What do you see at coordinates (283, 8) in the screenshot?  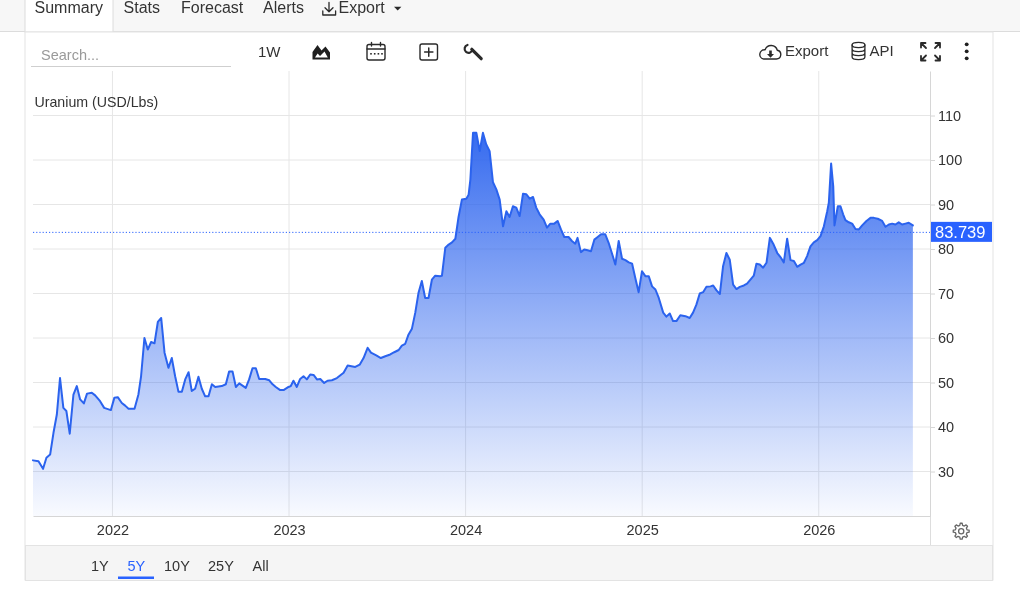 I see `text: Alerts` at bounding box center [283, 8].